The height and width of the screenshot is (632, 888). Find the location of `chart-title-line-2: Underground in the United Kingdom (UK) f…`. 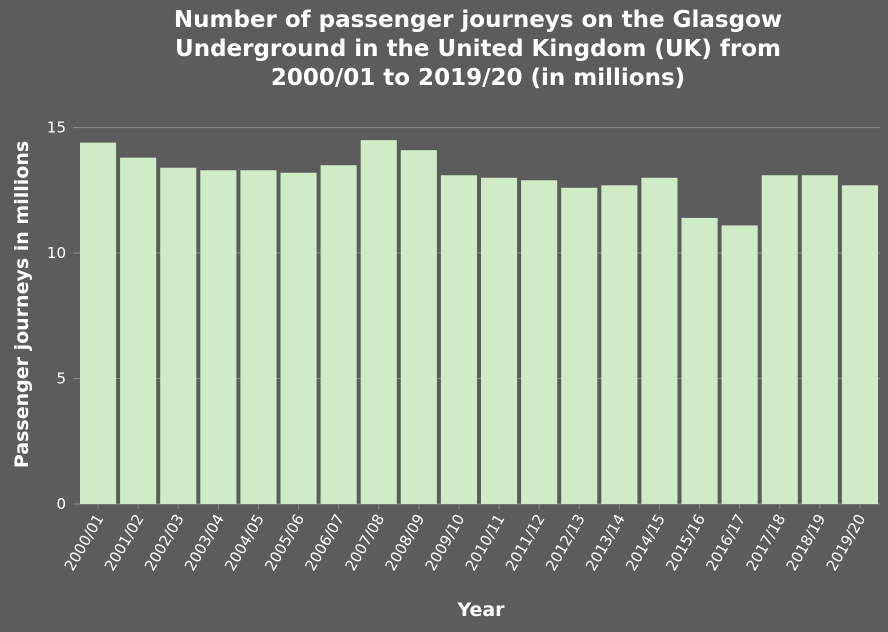

chart-title-line-2: Underground in the United Kingdom (UK) f… is located at coordinates (478, 49).